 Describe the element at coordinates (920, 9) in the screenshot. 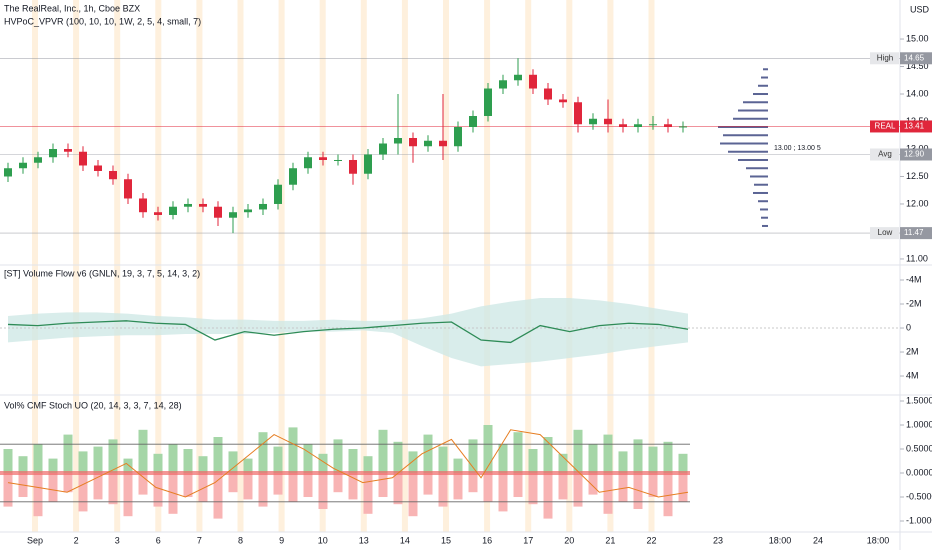

I see `currency: USD` at that location.